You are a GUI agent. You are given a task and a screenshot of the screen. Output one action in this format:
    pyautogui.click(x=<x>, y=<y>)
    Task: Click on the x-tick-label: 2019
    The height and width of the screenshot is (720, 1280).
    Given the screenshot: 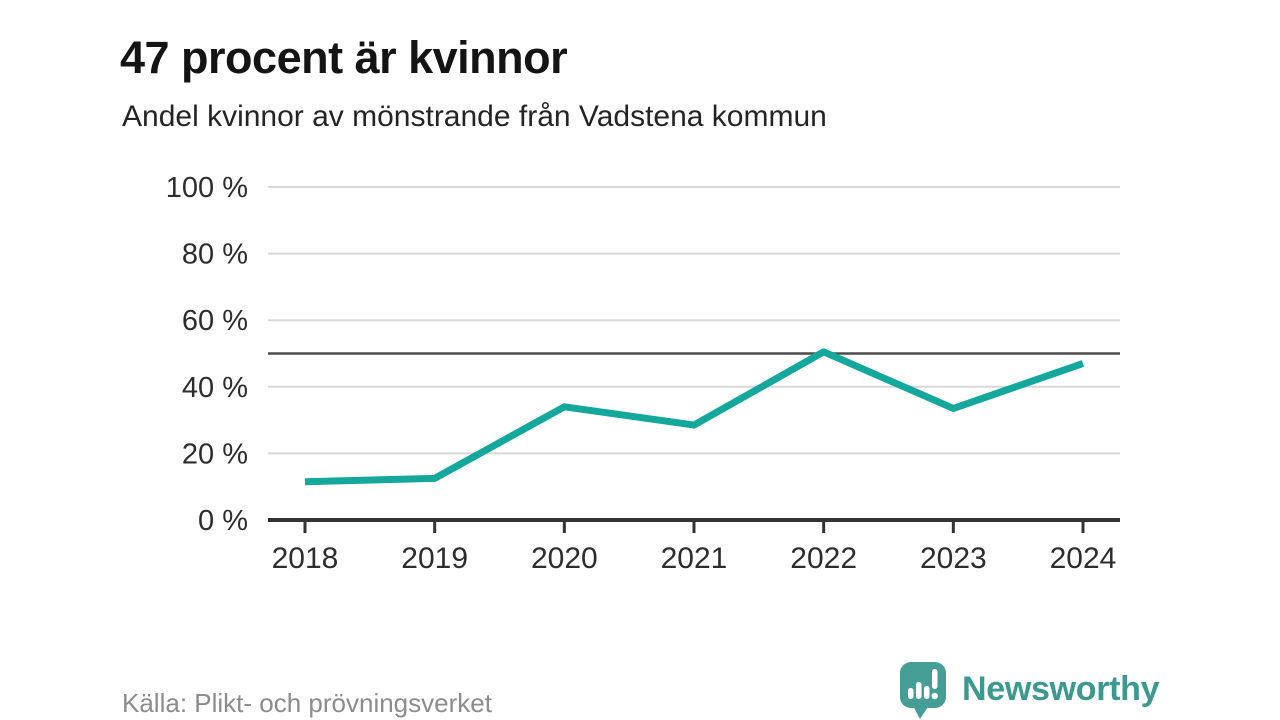 What is the action you would take?
    pyautogui.click(x=434, y=558)
    